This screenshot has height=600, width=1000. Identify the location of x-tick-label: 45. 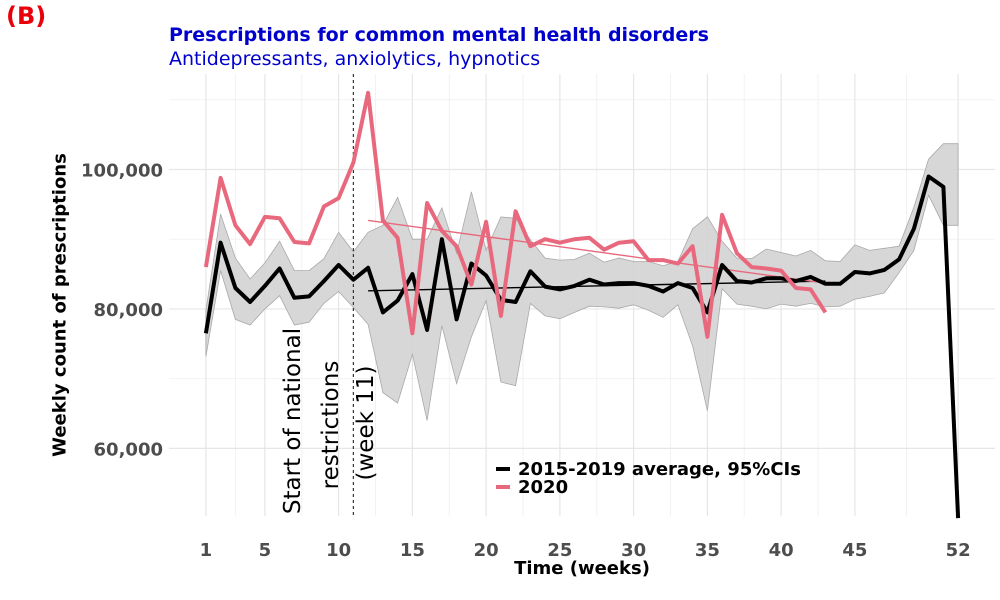
(854, 550).